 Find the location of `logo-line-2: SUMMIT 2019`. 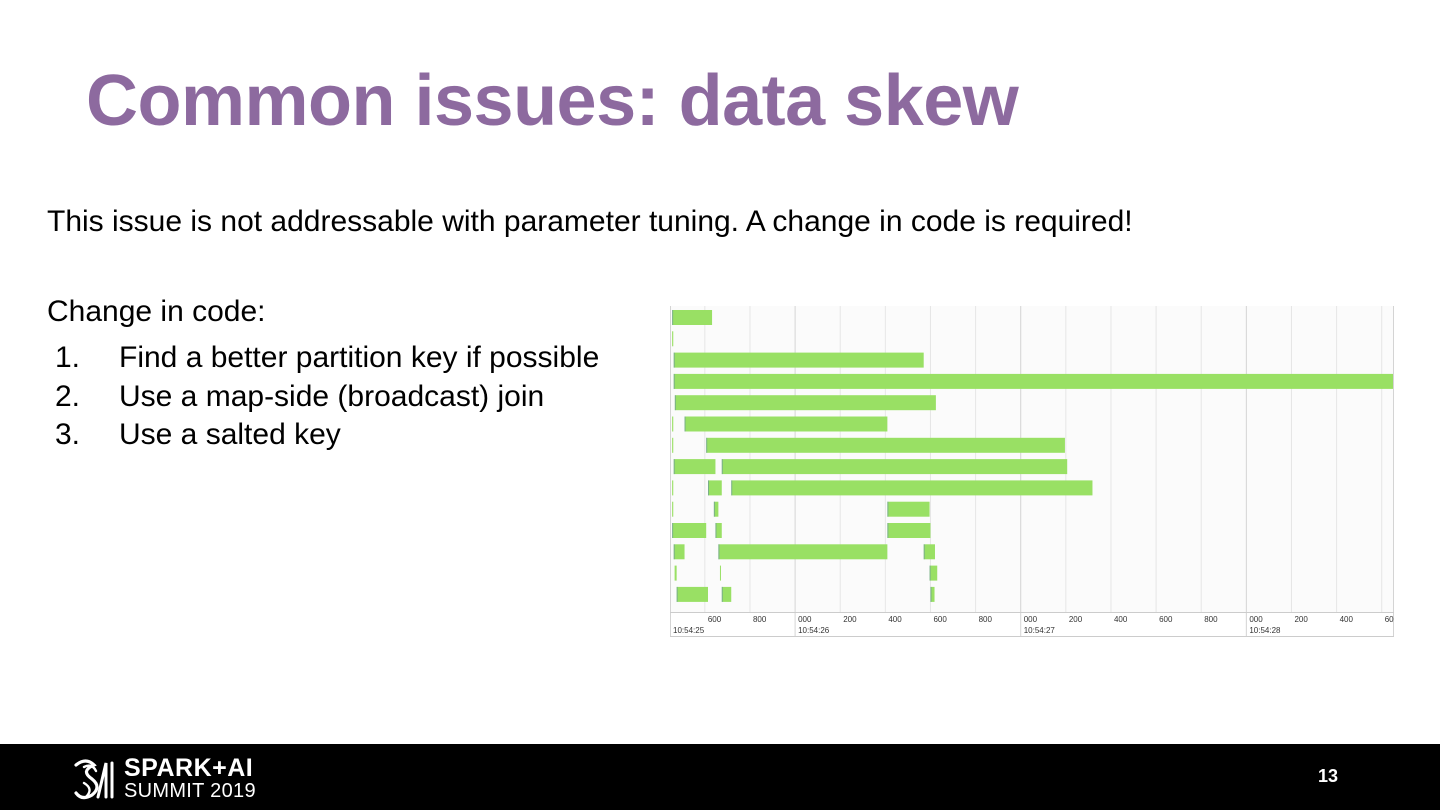

logo-line-2: SUMMIT 2019 is located at coordinates (190, 791).